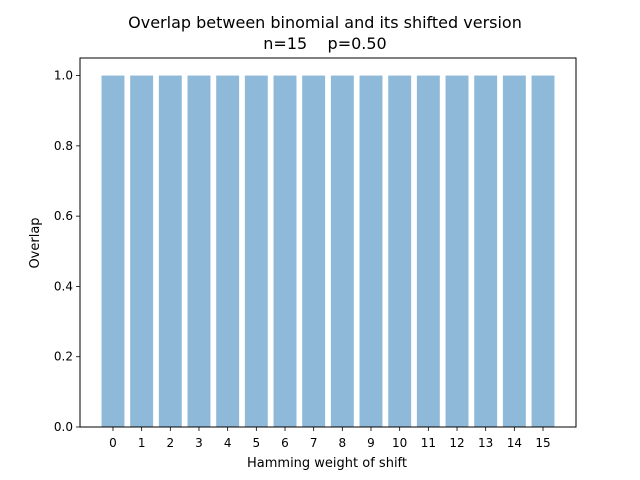  Describe the element at coordinates (428, 443) in the screenshot. I see `x-tick-label-11: 11` at that location.